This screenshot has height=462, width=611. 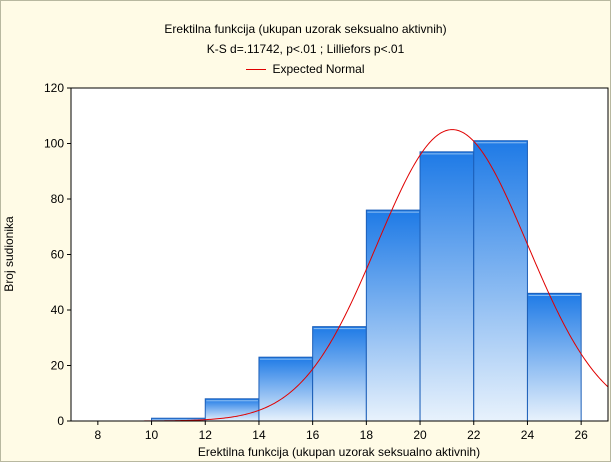 What do you see at coordinates (420, 435) in the screenshot?
I see `x-tick-label: 20` at bounding box center [420, 435].